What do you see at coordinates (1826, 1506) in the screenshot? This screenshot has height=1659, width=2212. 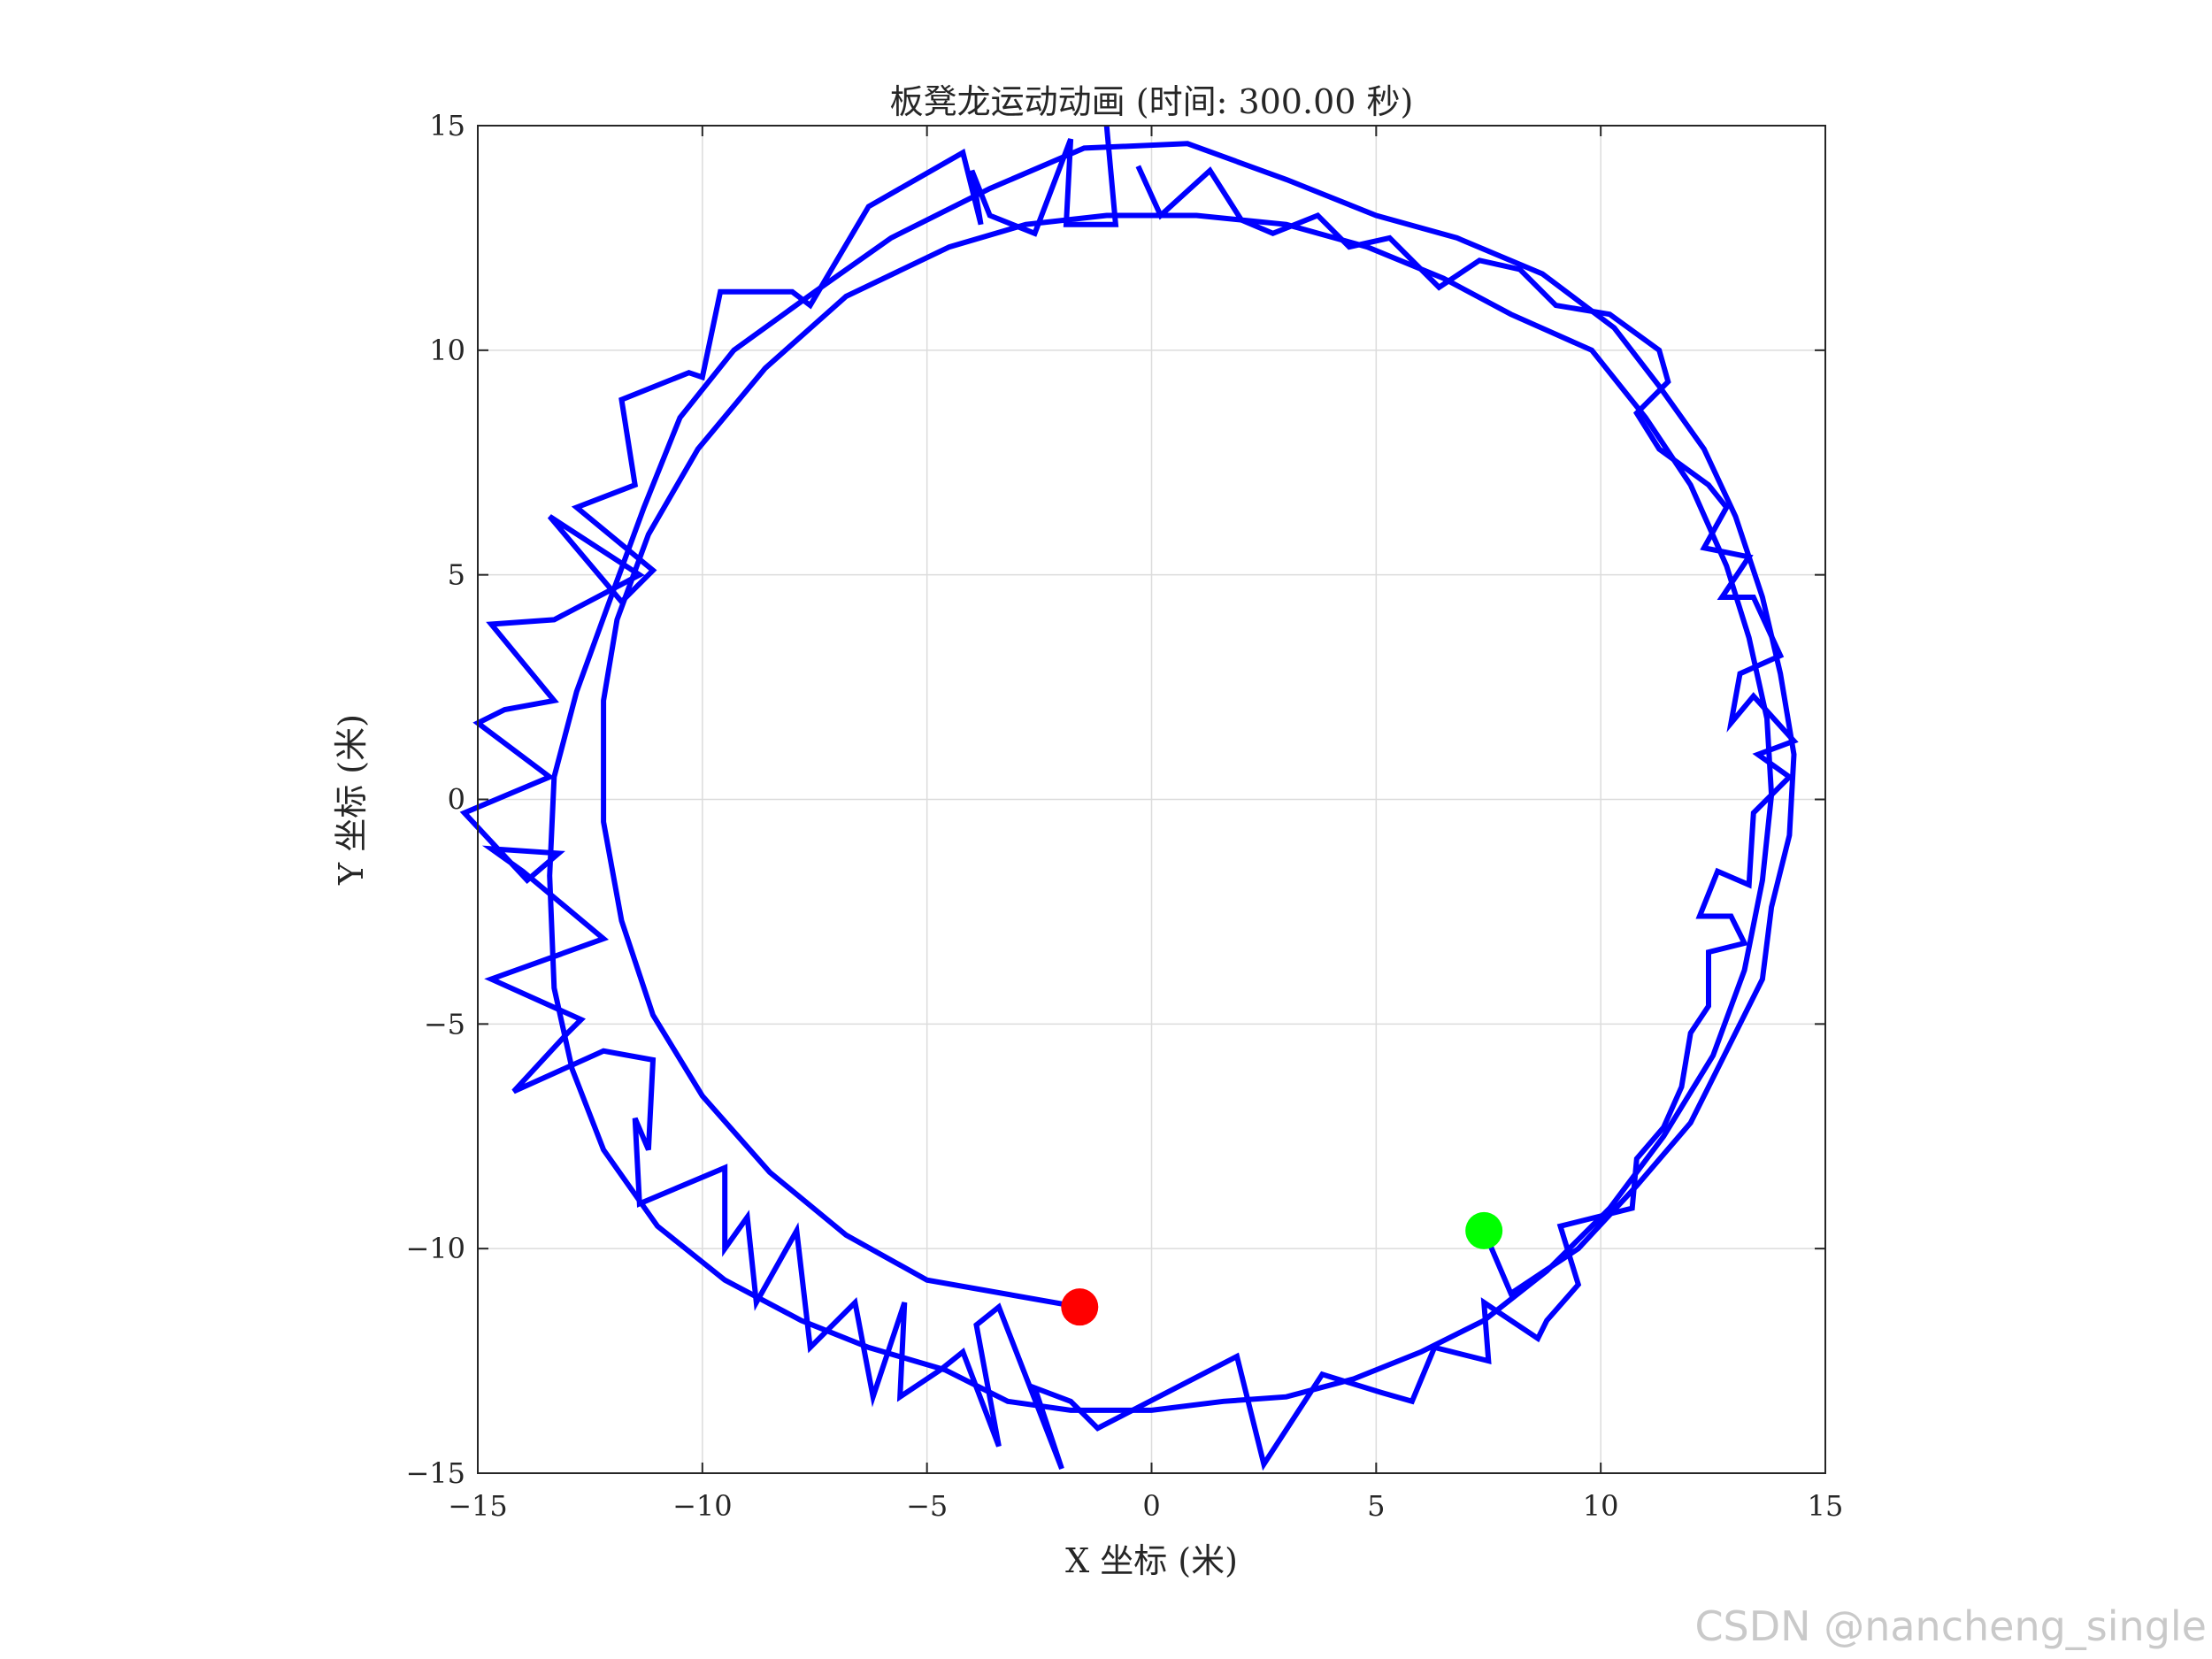 I see `x-tick-label: 15` at bounding box center [1826, 1506].